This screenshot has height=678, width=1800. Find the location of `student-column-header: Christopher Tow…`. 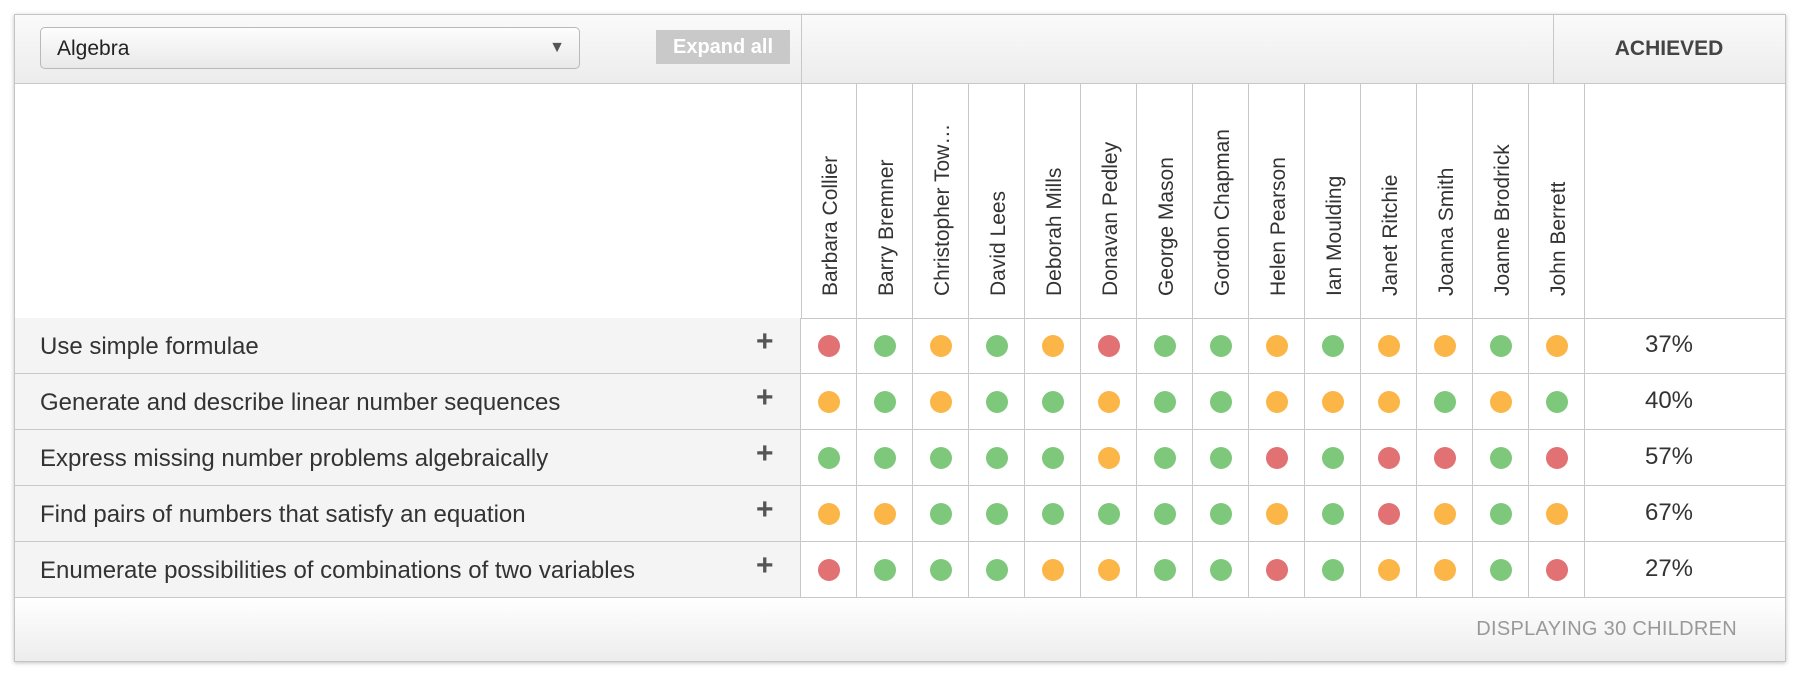

student-column-header: Christopher Tow… is located at coordinates (941, 200).